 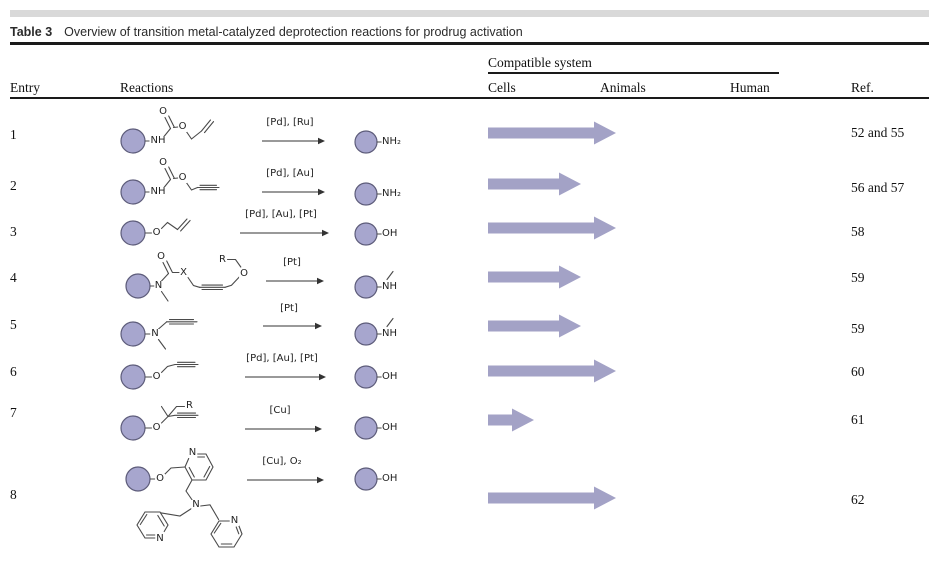 What do you see at coordinates (540, 62) in the screenshot?
I see `header-compatible-system: Compatible system` at bounding box center [540, 62].